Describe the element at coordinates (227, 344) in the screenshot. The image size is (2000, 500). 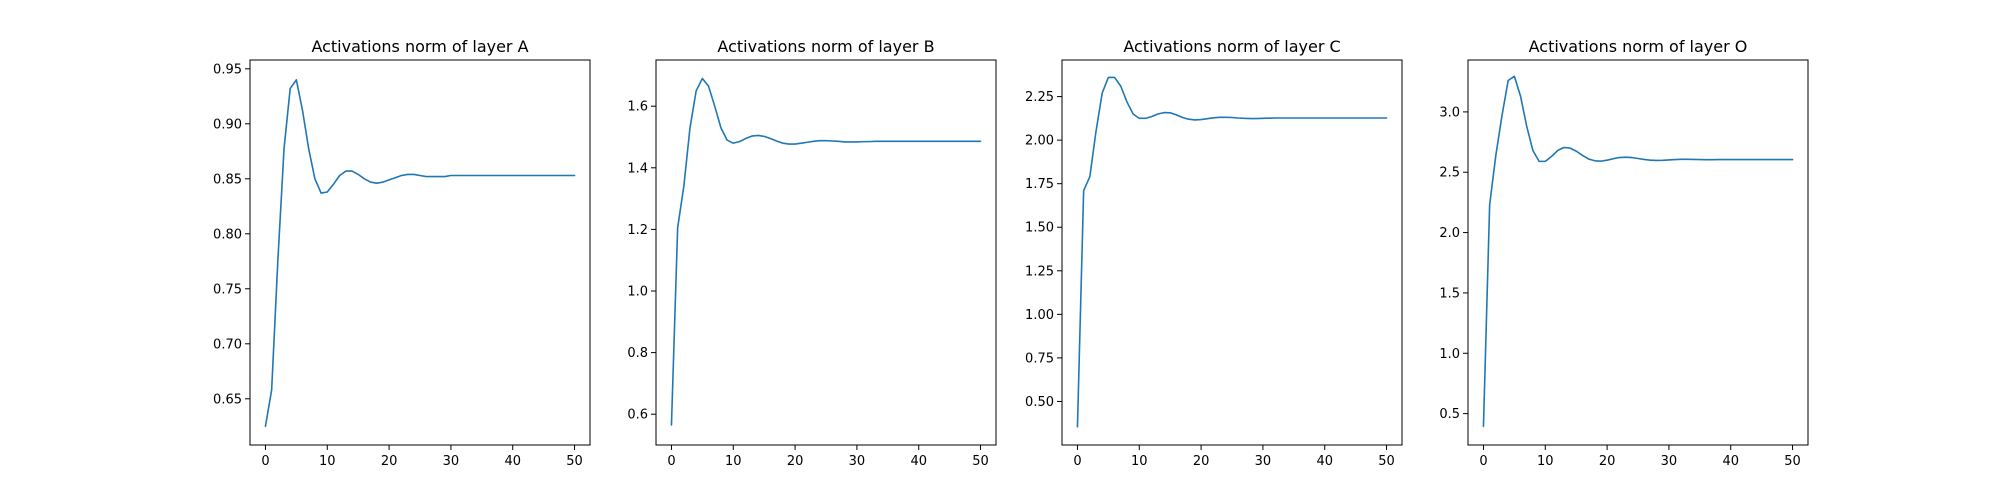
I see `y-tick-label: 0.70` at that location.